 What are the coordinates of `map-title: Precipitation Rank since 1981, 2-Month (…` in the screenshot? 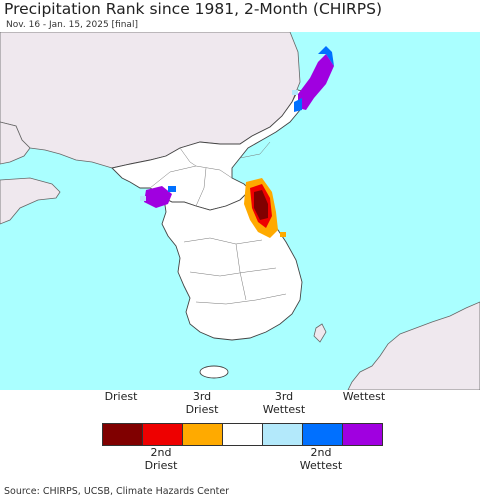 It's located at (193, 9).